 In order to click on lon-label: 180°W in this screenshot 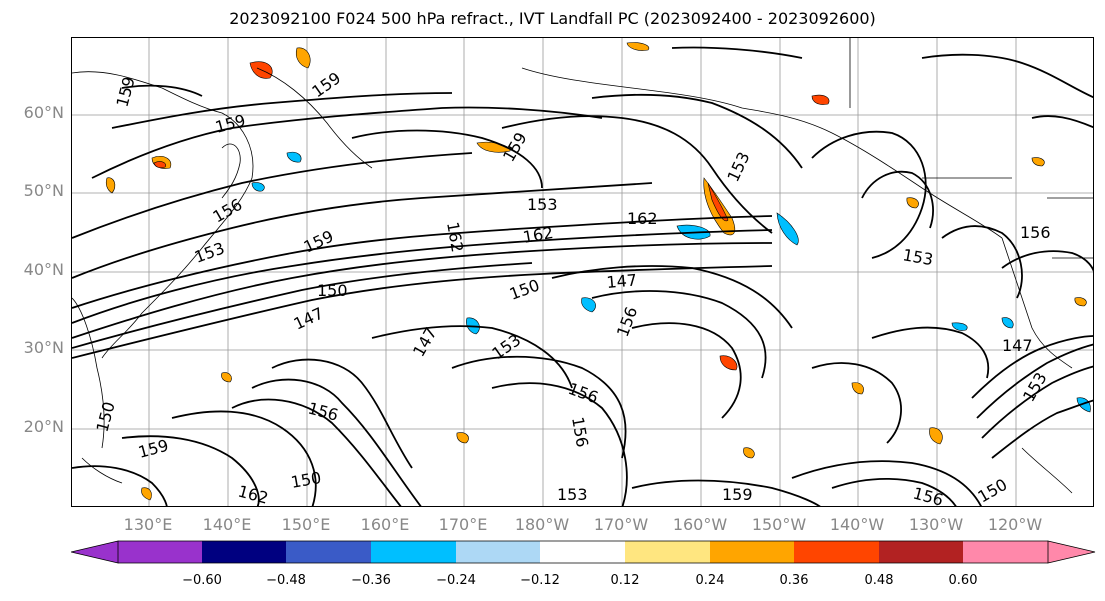, I will do `click(542, 524)`.